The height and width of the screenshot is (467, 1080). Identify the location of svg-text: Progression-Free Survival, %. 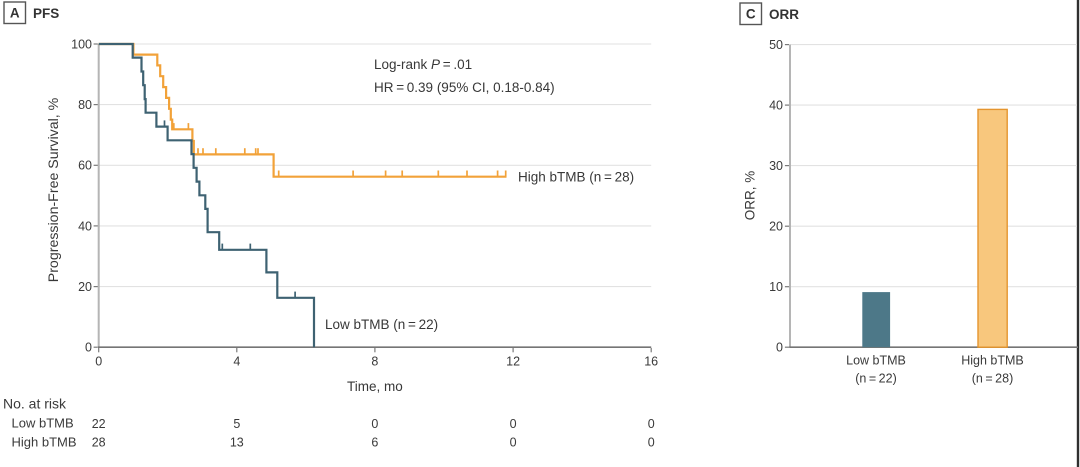
(54, 189).